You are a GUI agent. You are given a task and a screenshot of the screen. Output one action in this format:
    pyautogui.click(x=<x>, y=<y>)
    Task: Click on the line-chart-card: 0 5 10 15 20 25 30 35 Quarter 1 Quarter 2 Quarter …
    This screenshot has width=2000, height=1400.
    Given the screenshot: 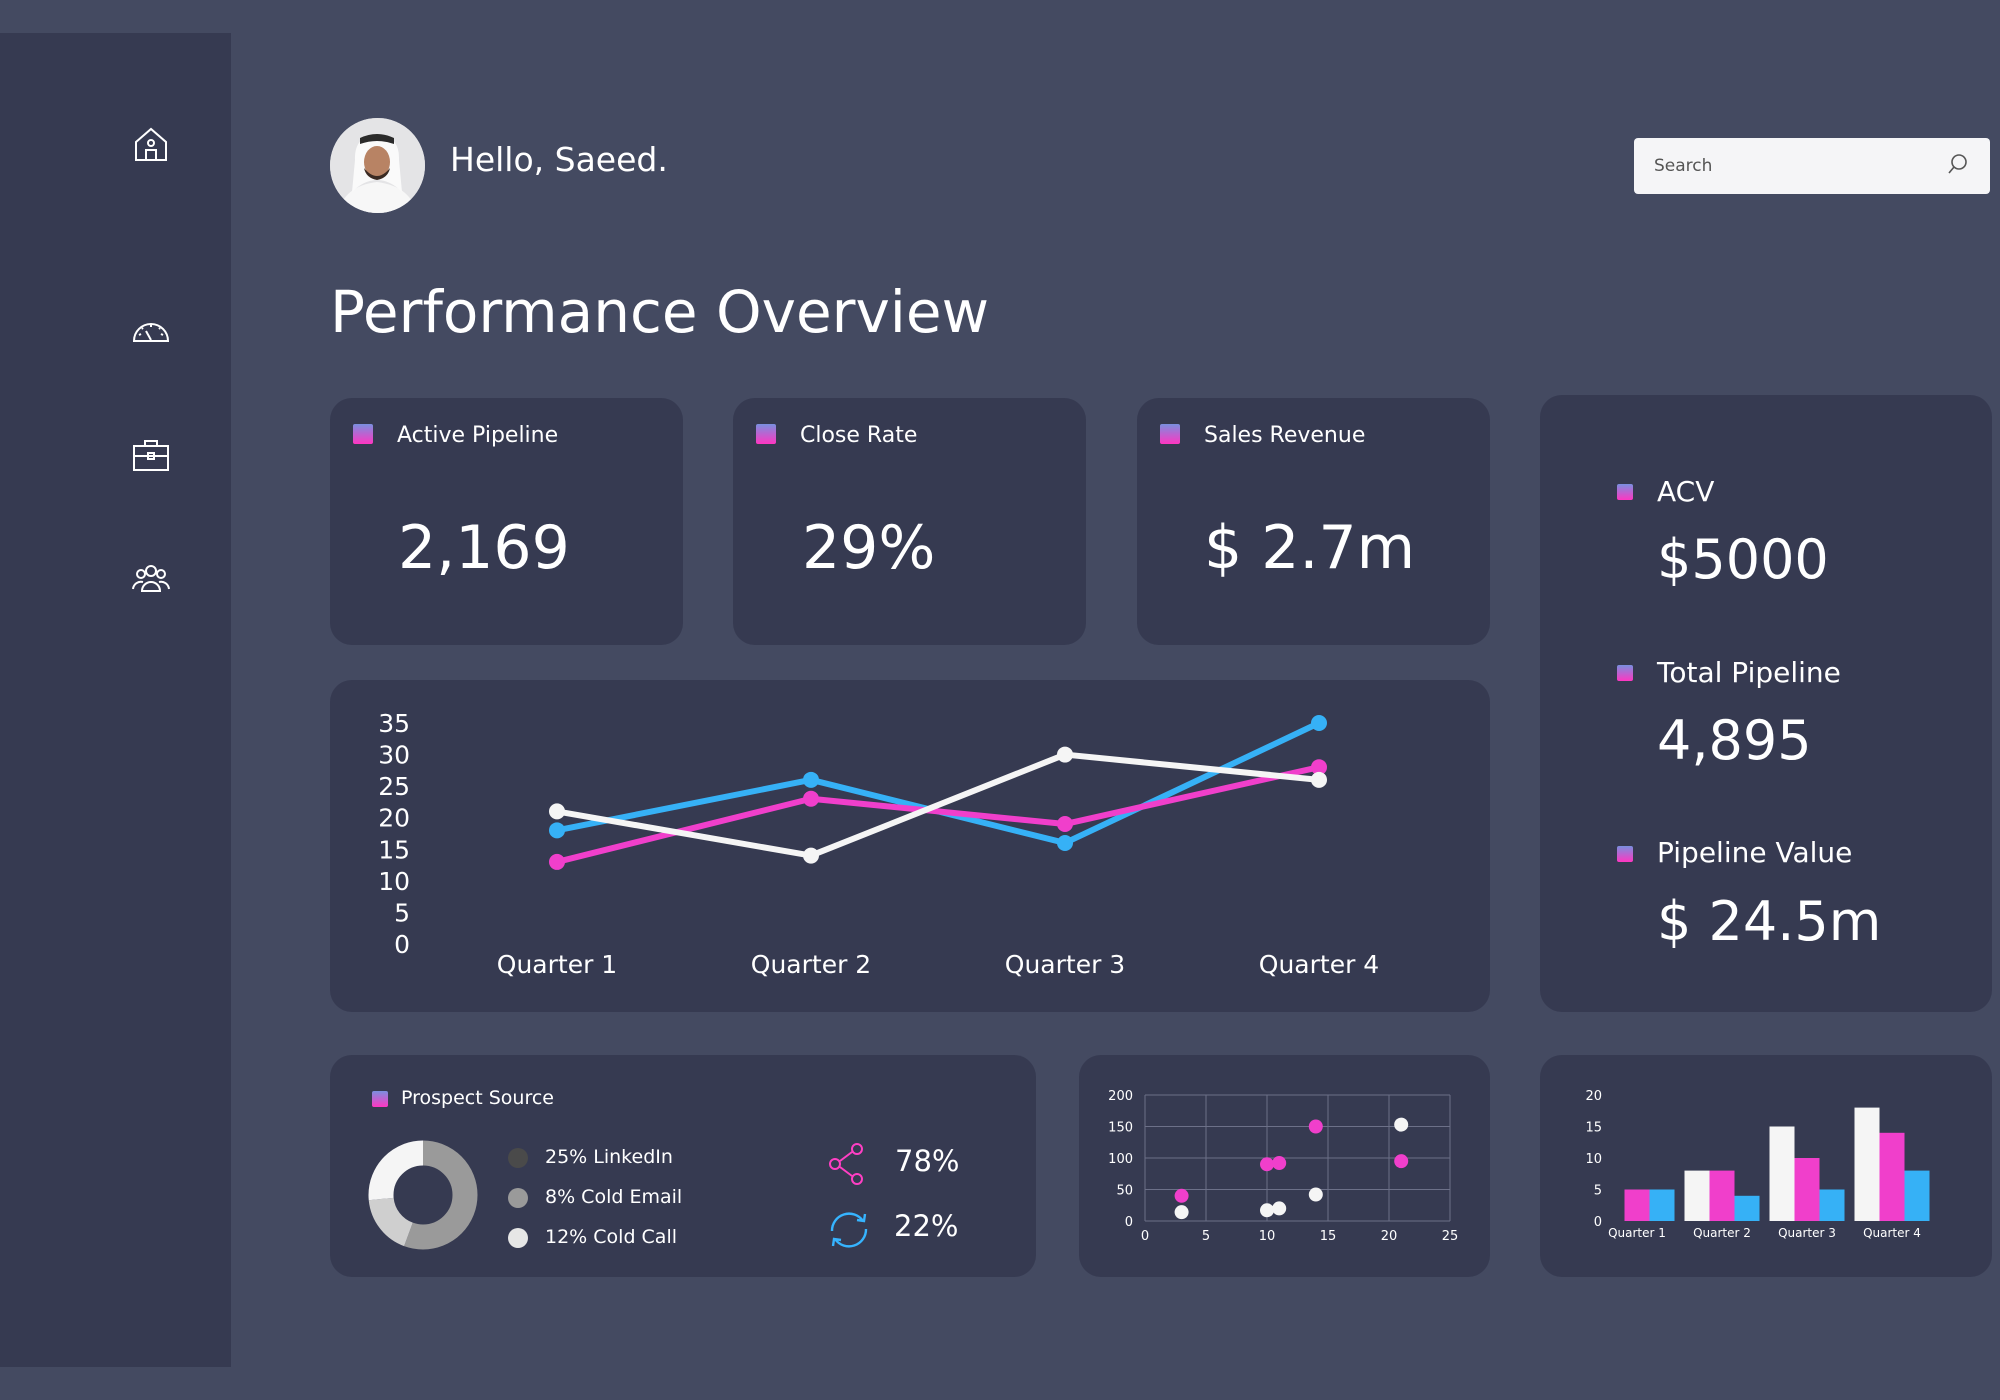 What is the action you would take?
    pyautogui.click(x=910, y=846)
    